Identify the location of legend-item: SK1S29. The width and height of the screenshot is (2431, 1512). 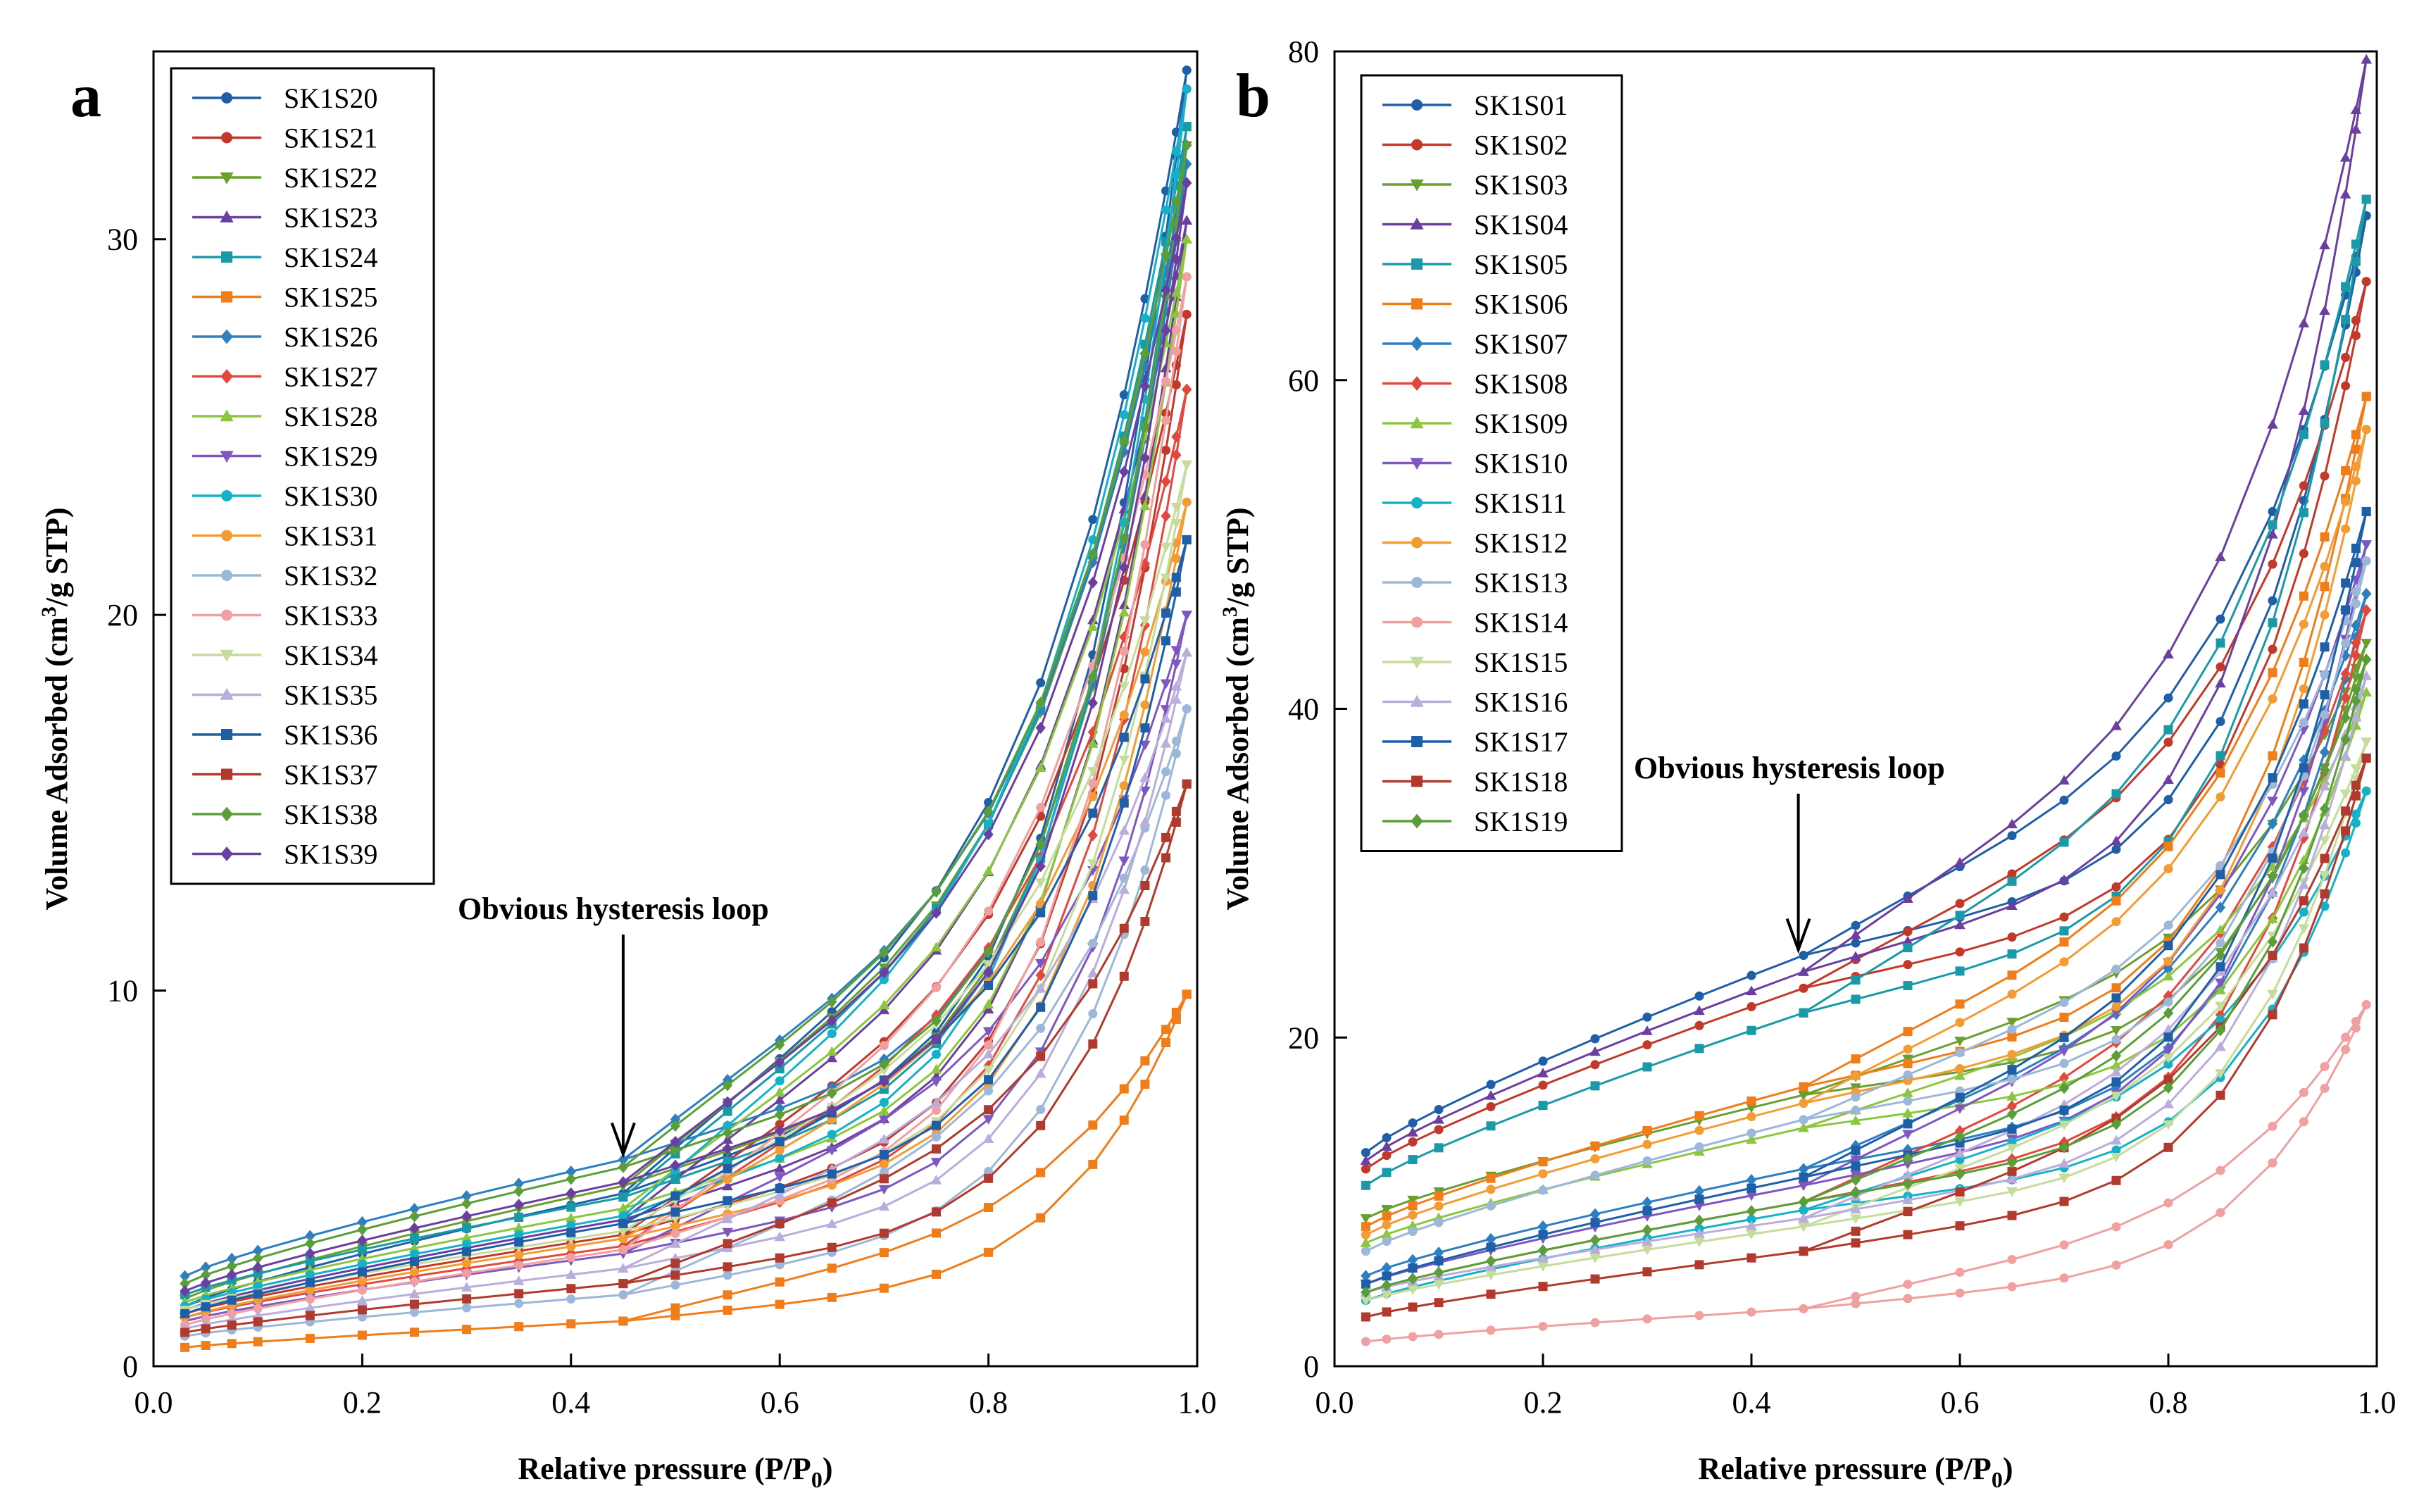
(284, 457).